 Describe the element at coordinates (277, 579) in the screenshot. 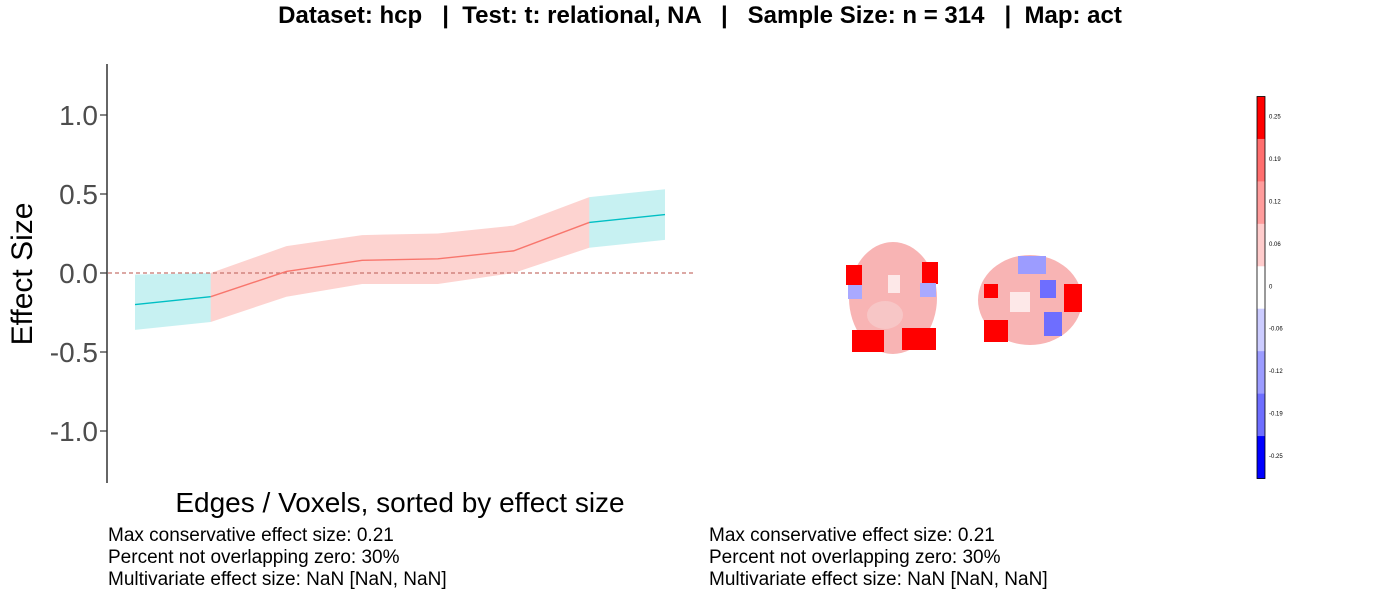

I see `multivariate-effect-left: Multivariate effect size: NaN [NaN, NaN]` at that location.